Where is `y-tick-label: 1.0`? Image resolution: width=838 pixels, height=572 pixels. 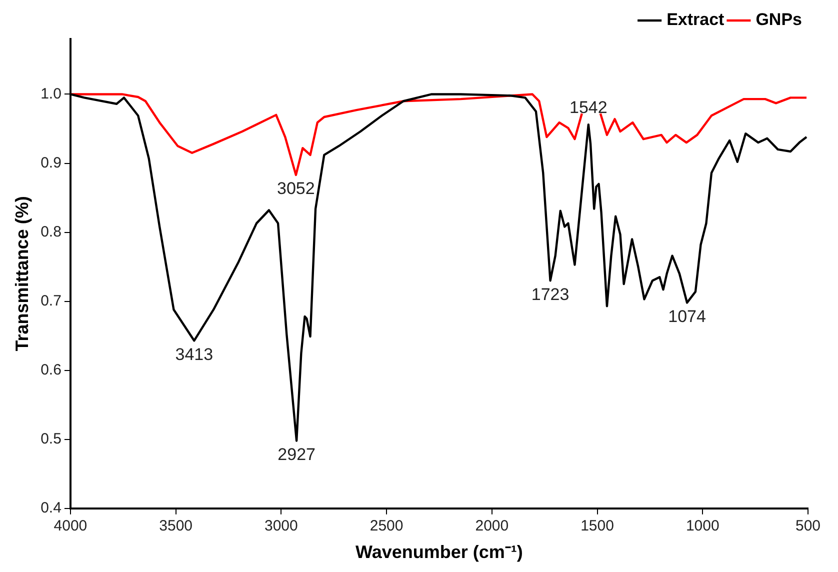
y-tick-label: 1.0 is located at coordinates (51, 93).